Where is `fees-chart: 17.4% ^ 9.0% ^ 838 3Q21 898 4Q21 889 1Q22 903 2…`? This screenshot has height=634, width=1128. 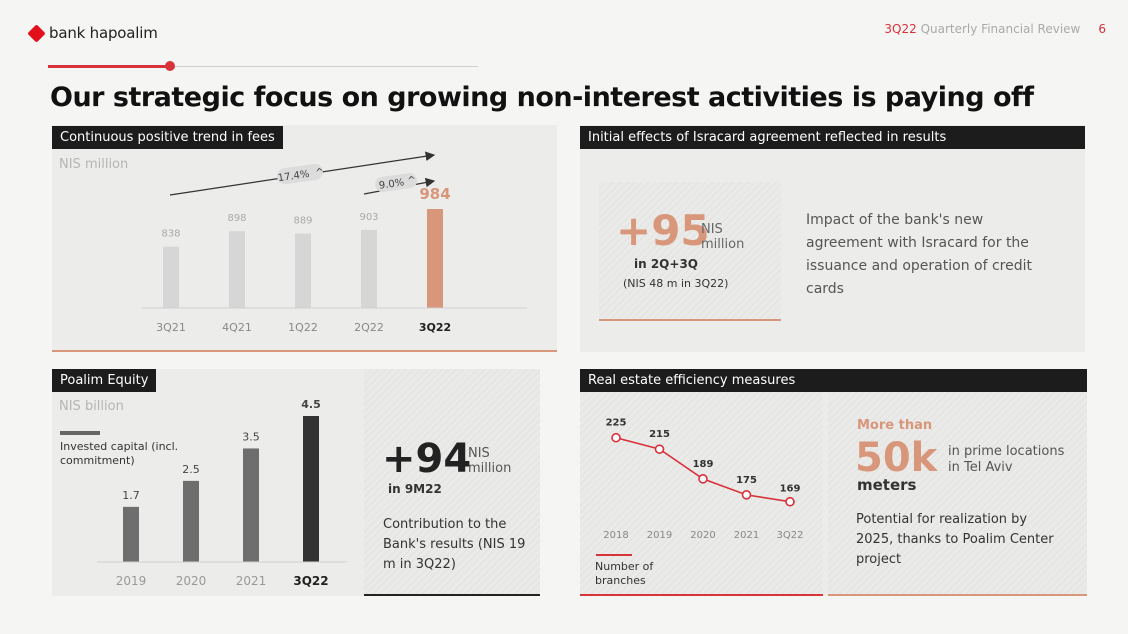
fees-chart: 17.4% ^ 9.0% ^ 838 3Q21 898 4Q21 889 1Q22 903 2… is located at coordinates (334, 242).